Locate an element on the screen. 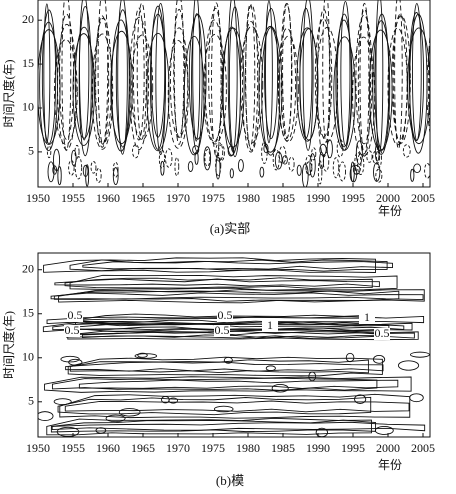 Image resolution: width=456 pixels, height=494 pixels. x-tick-label: 1980 is located at coordinates (248, 448).